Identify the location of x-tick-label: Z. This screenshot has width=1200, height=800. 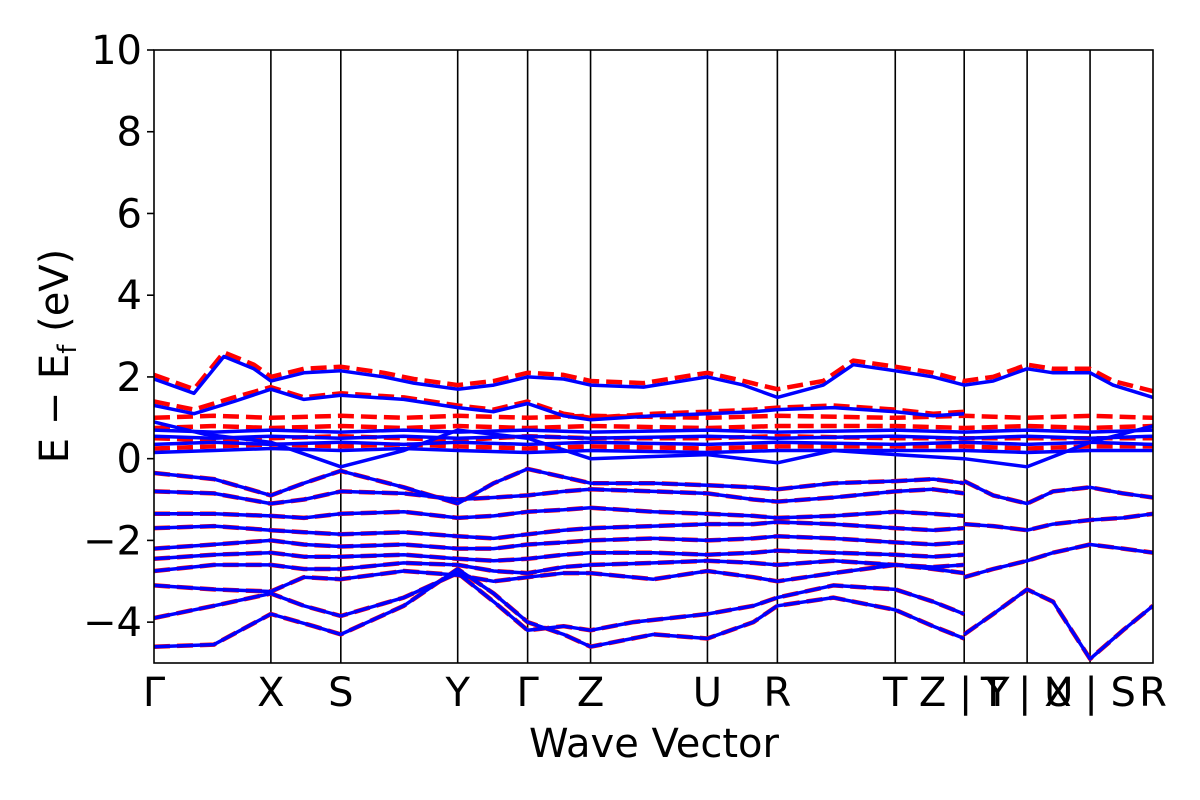
(590, 693).